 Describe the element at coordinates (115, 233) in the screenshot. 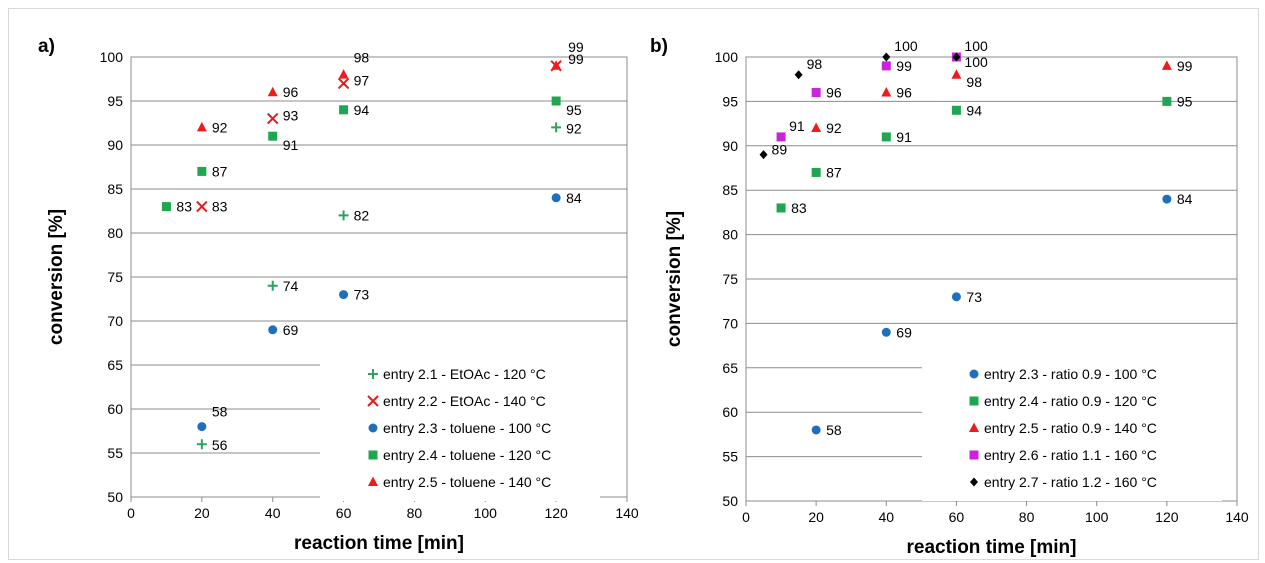

I see `y-tick-label: 80` at that location.